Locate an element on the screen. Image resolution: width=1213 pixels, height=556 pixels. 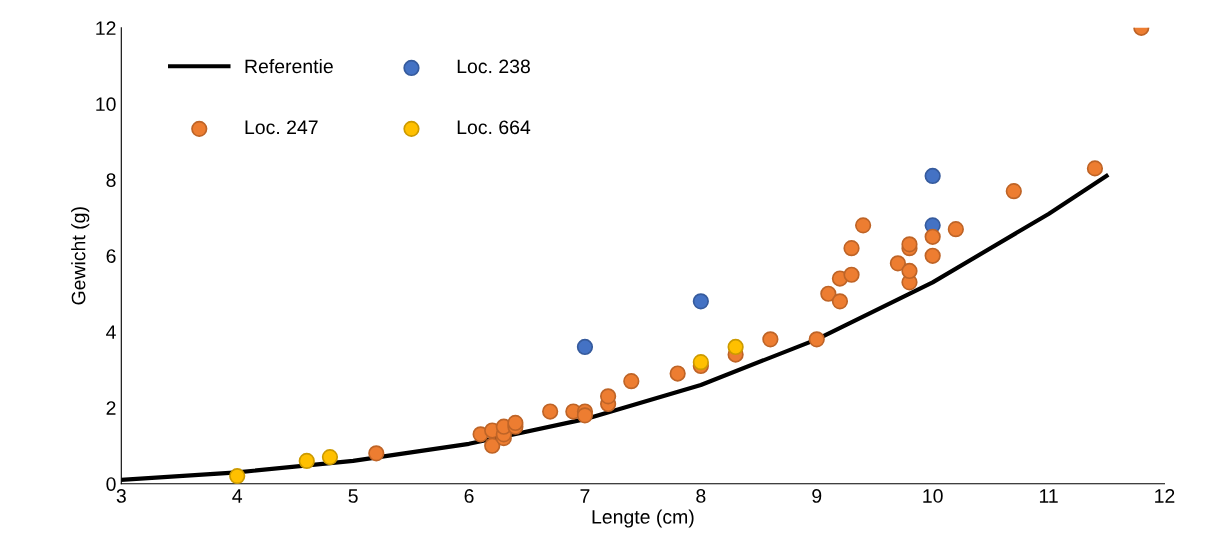
y-tick-label: 12 is located at coordinates (106, 28).